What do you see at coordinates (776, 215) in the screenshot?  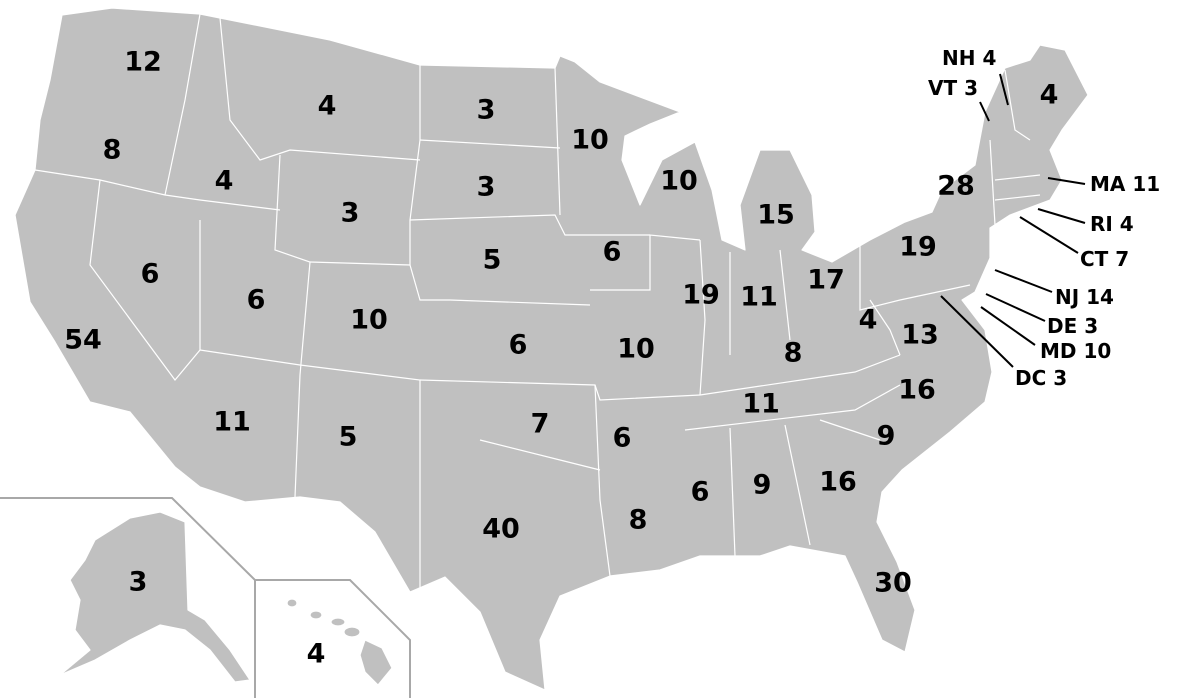 I see `state-vote-label: 15` at bounding box center [776, 215].